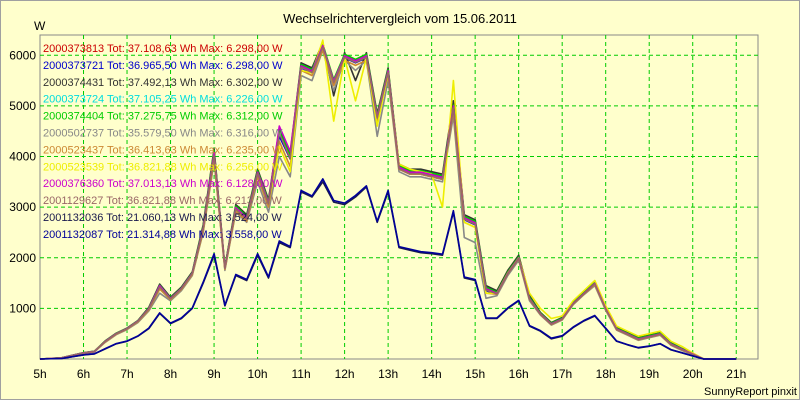  I want to click on x-tick-label: 6h, so click(83, 374).